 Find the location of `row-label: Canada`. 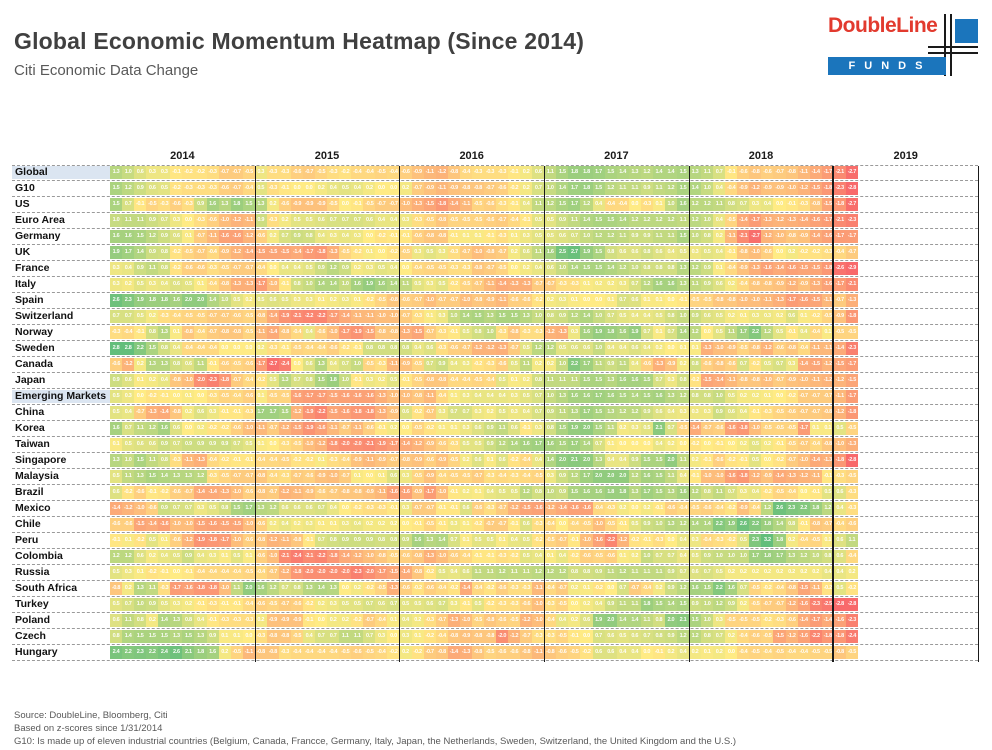

row-label: Canada is located at coordinates (34, 364).